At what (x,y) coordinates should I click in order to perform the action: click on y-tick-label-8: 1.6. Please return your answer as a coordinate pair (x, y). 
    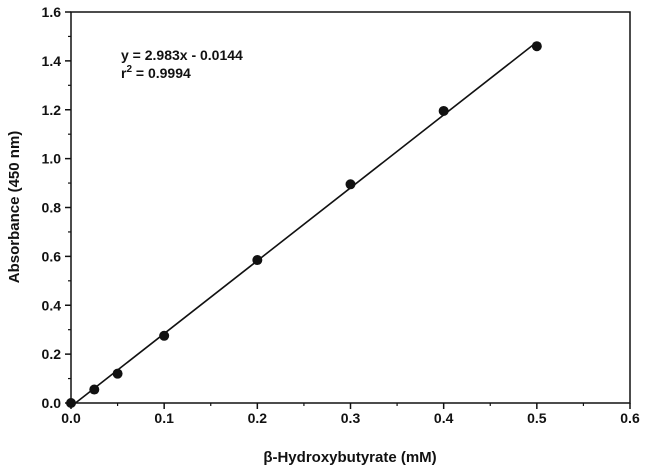
    Looking at the image, I should click on (52, 12).